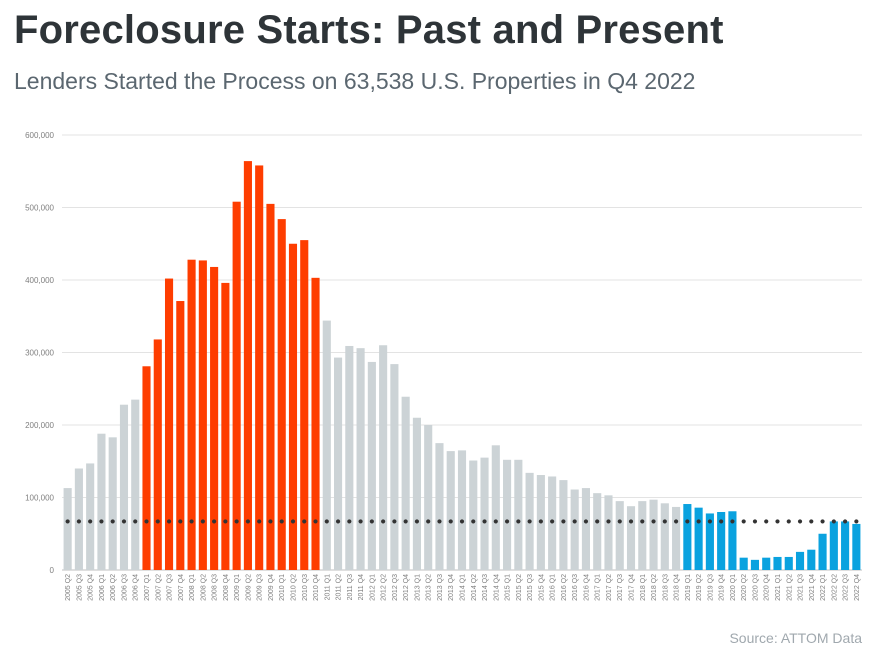 The width and height of the screenshot is (870, 664). What do you see at coordinates (68, 587) in the screenshot?
I see `x-tick-label: 2005 Q2` at bounding box center [68, 587].